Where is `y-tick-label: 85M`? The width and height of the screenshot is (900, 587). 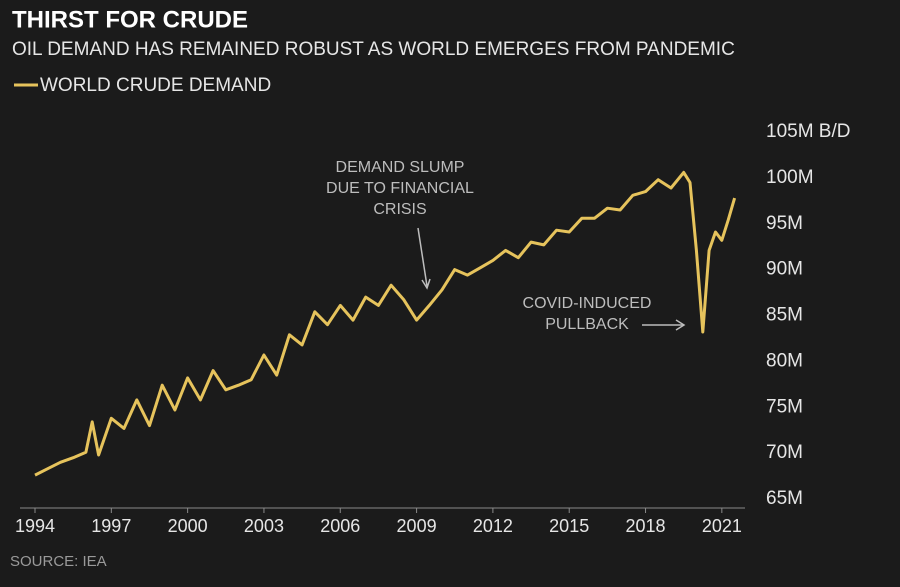
y-tick-label: 85M is located at coordinates (784, 315).